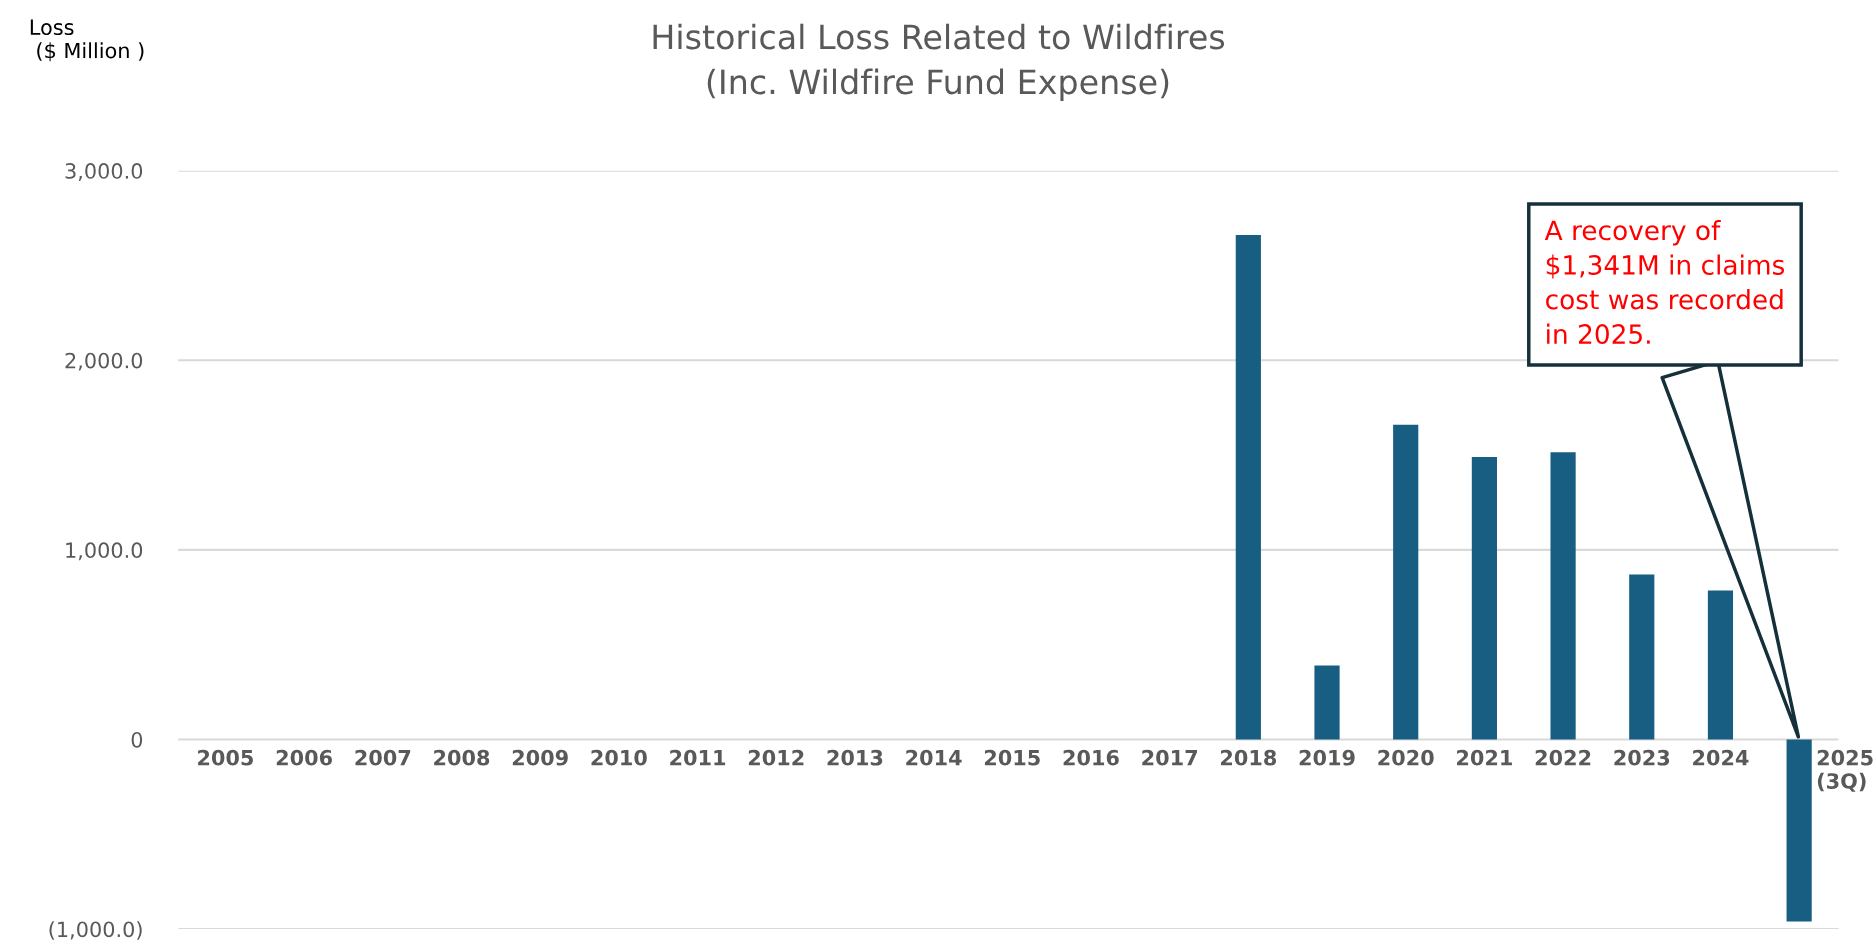 The width and height of the screenshot is (1876, 948). What do you see at coordinates (383, 757) in the screenshot?
I see `x-tick-label: 2007` at bounding box center [383, 757].